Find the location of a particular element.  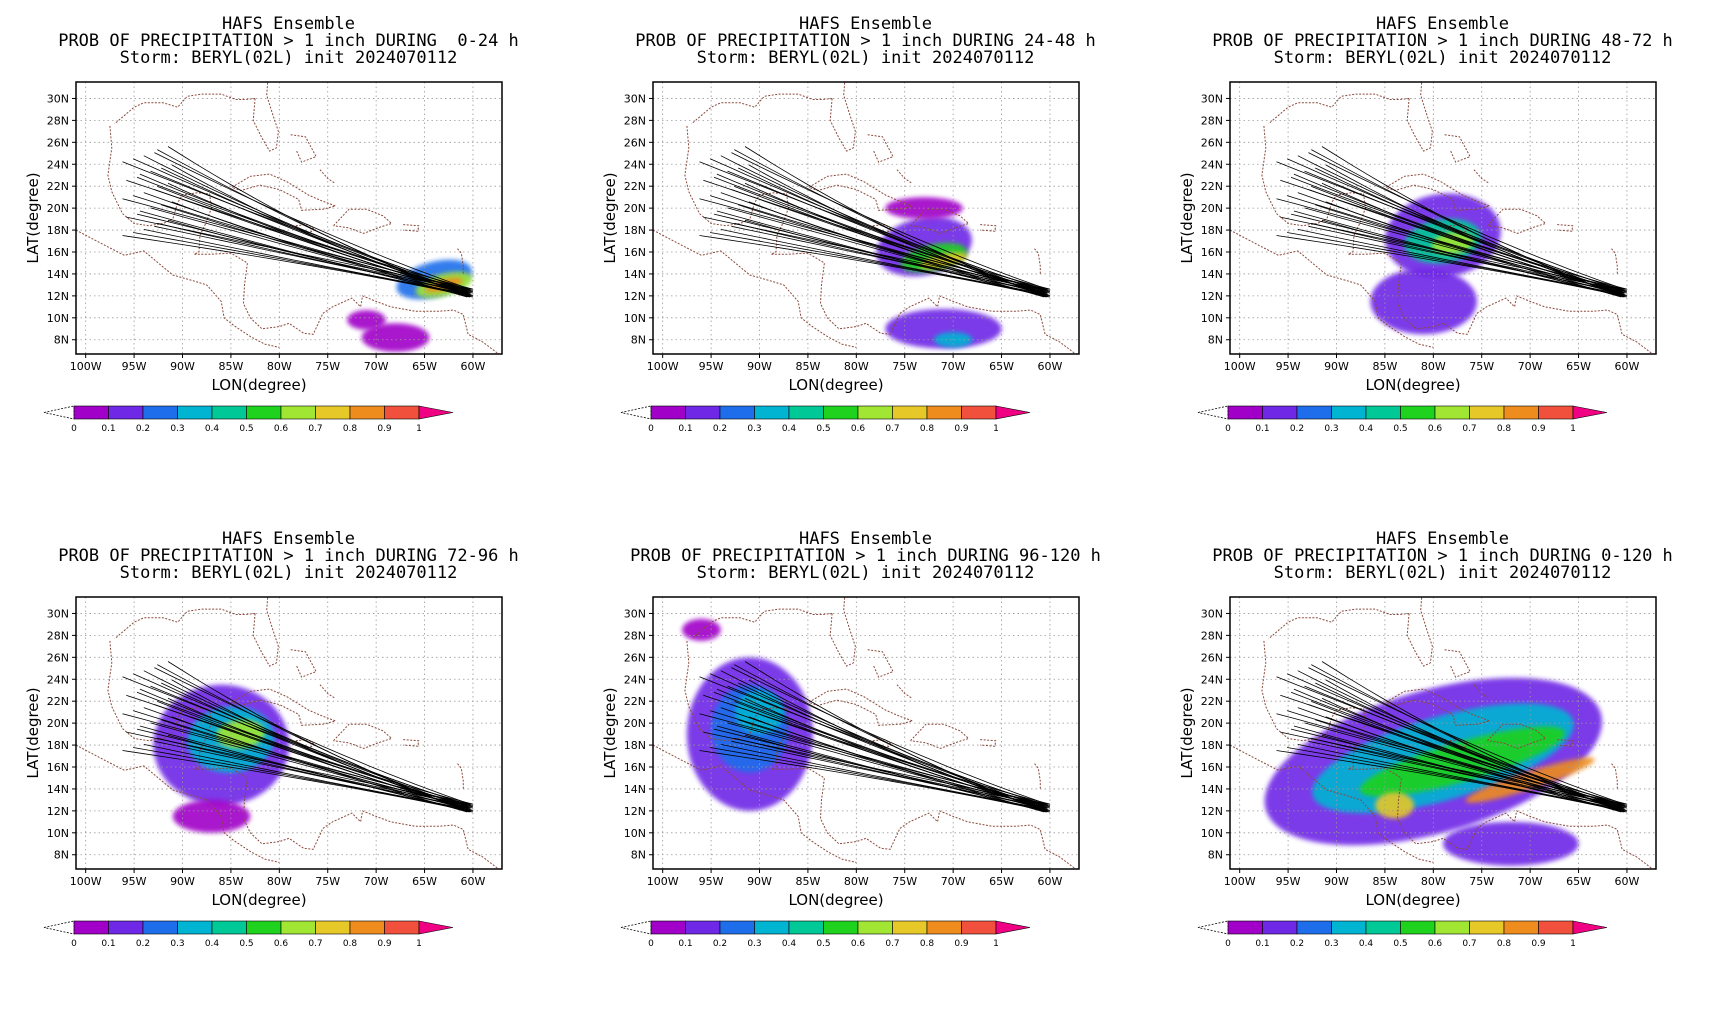

plot-frame is located at coordinates (1443, 218).